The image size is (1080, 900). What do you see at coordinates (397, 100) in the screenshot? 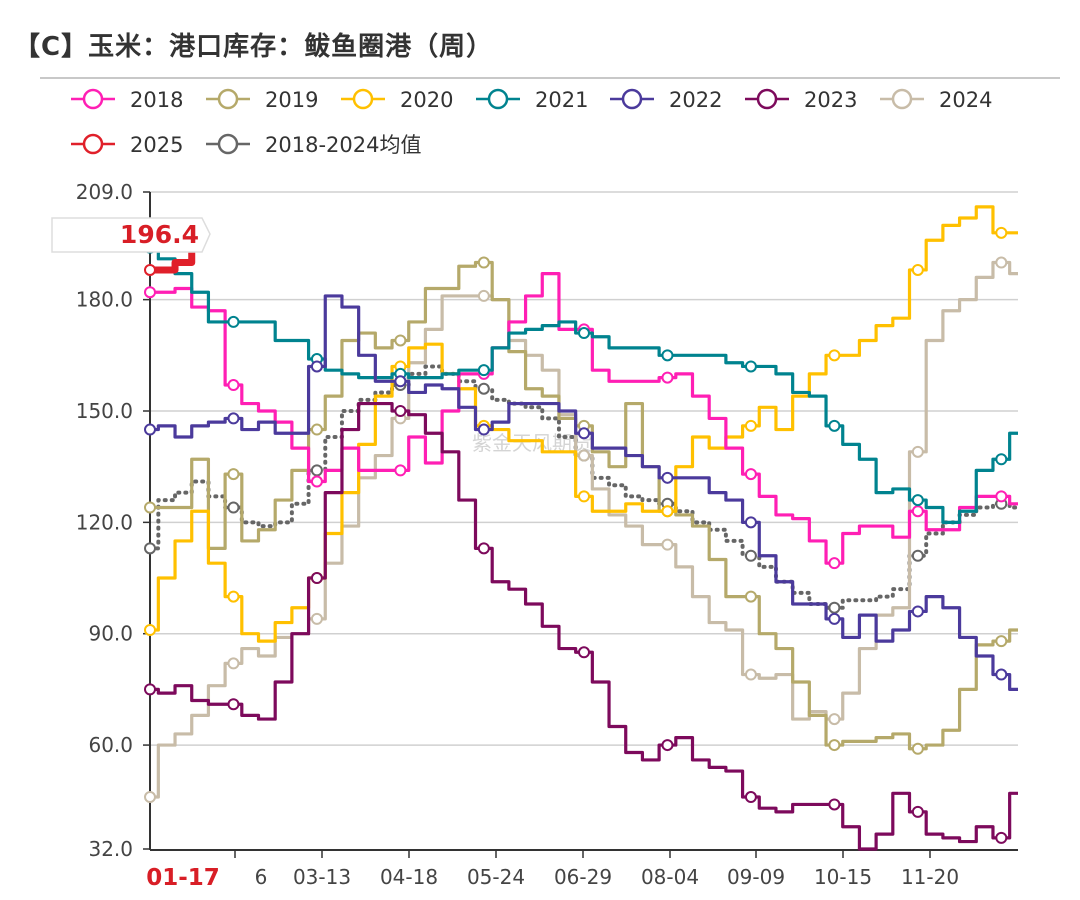
I see `legend-item-2020: 2020` at bounding box center [397, 100].